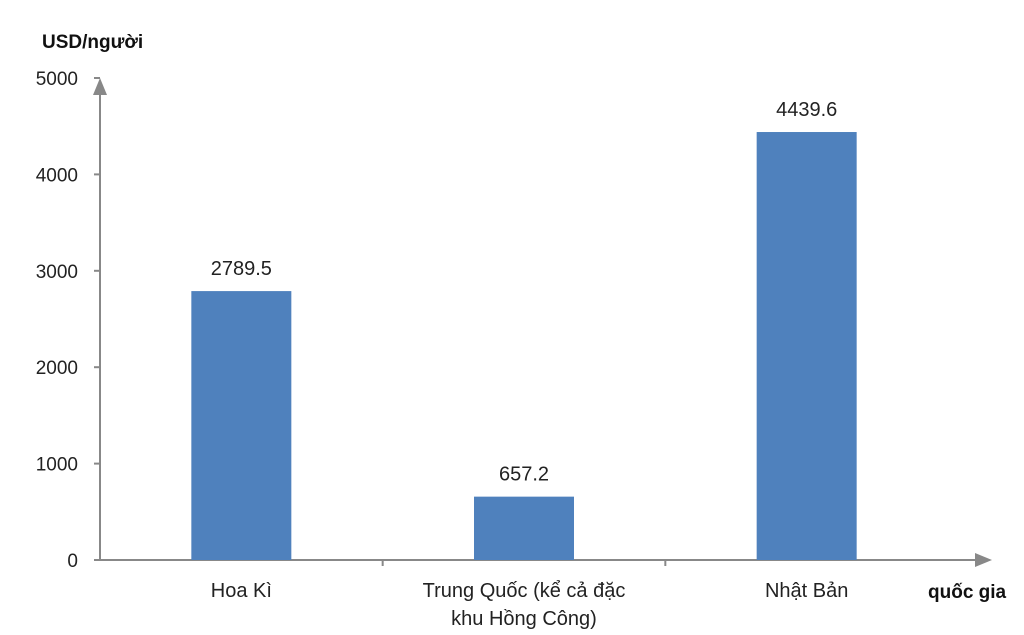  I want to click on y-tick-label: 0, so click(72, 561).